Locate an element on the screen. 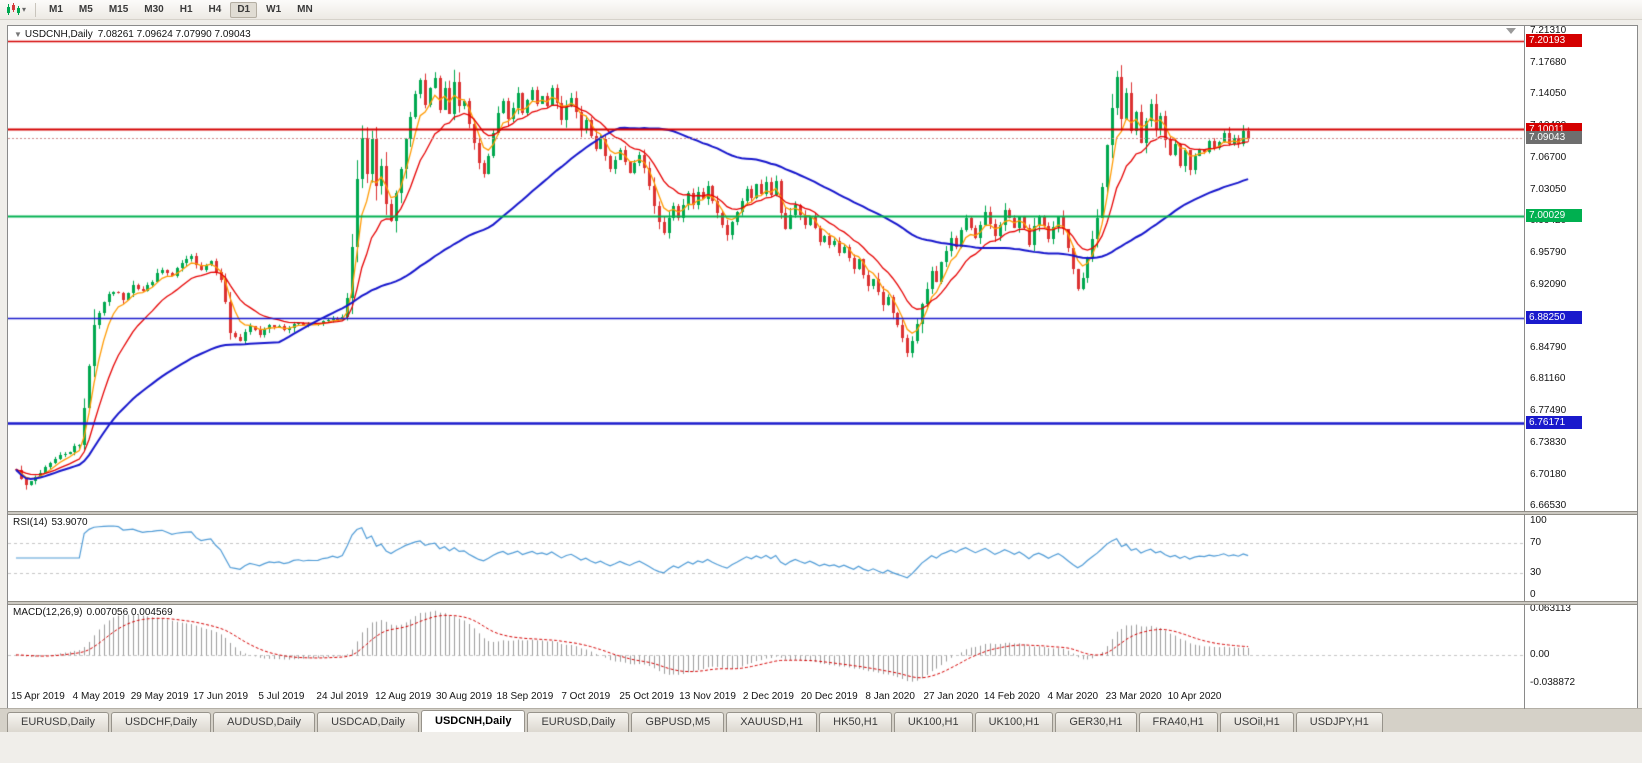  price-level-tag: 7.00029 is located at coordinates (1554, 216).